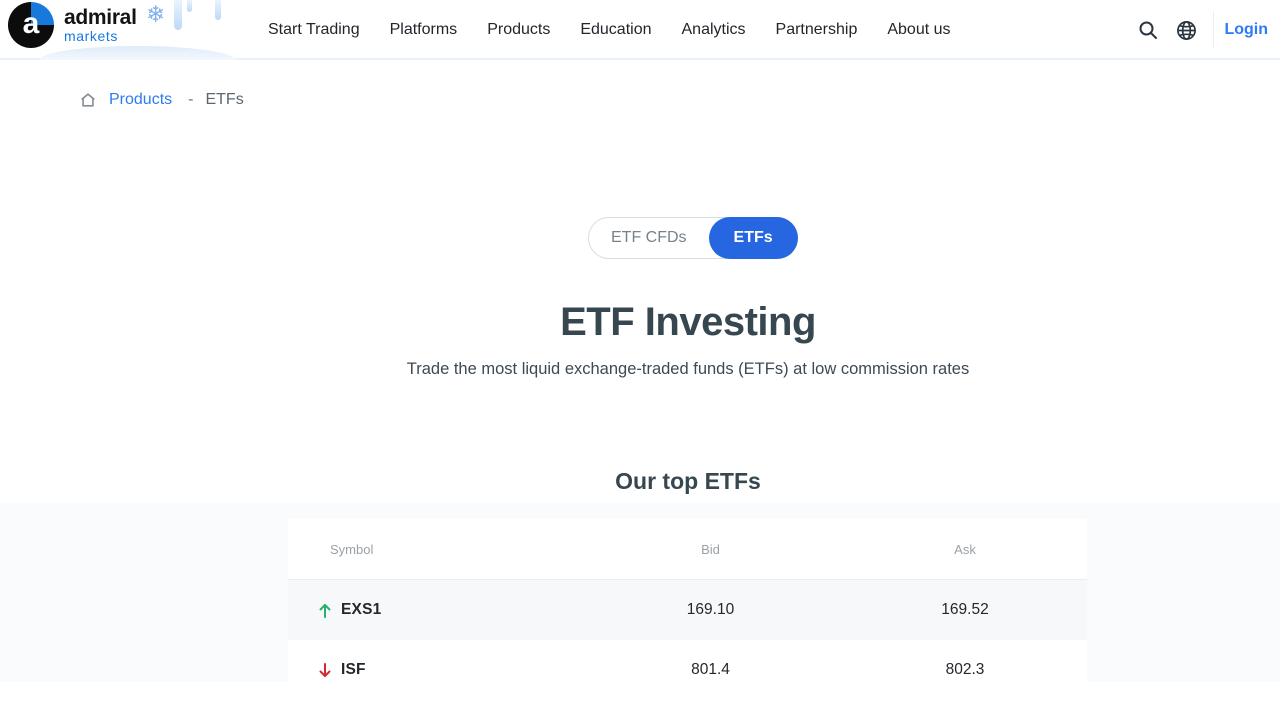 The height and width of the screenshot is (720, 1280). What do you see at coordinates (1246, 29) in the screenshot?
I see `login-button: Login` at bounding box center [1246, 29].